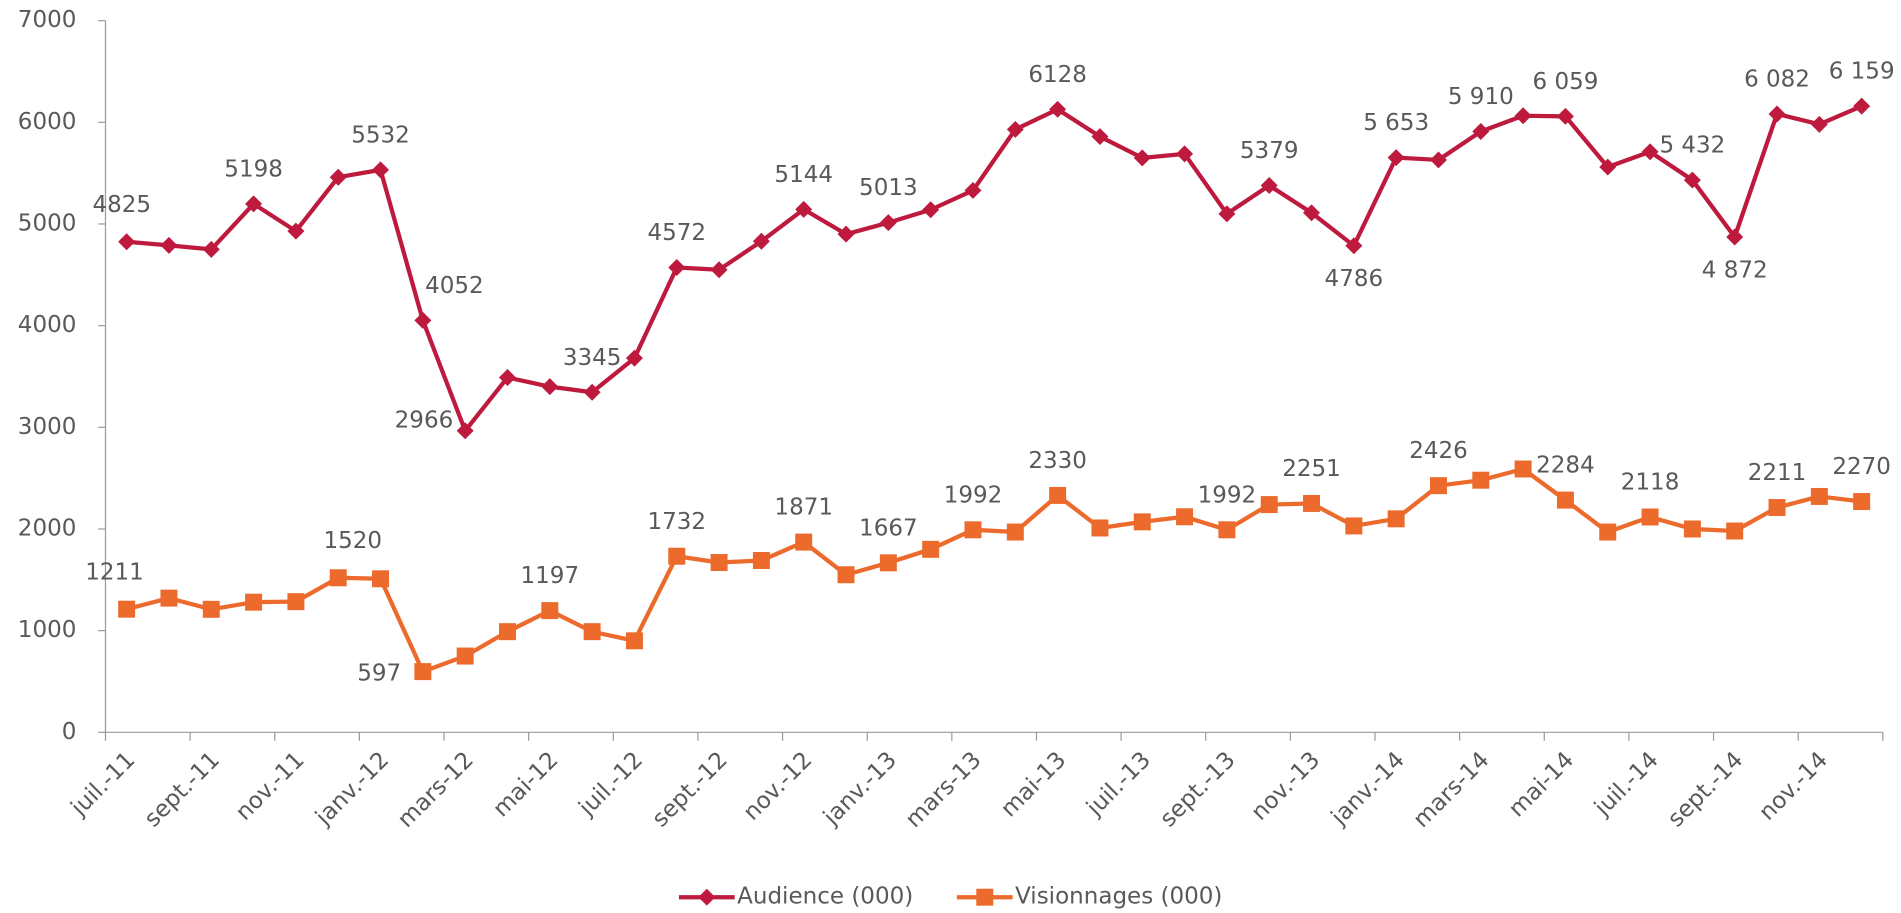 The image size is (1901, 913). What do you see at coordinates (352, 541) in the screenshot?
I see `data-label: 1520` at bounding box center [352, 541].